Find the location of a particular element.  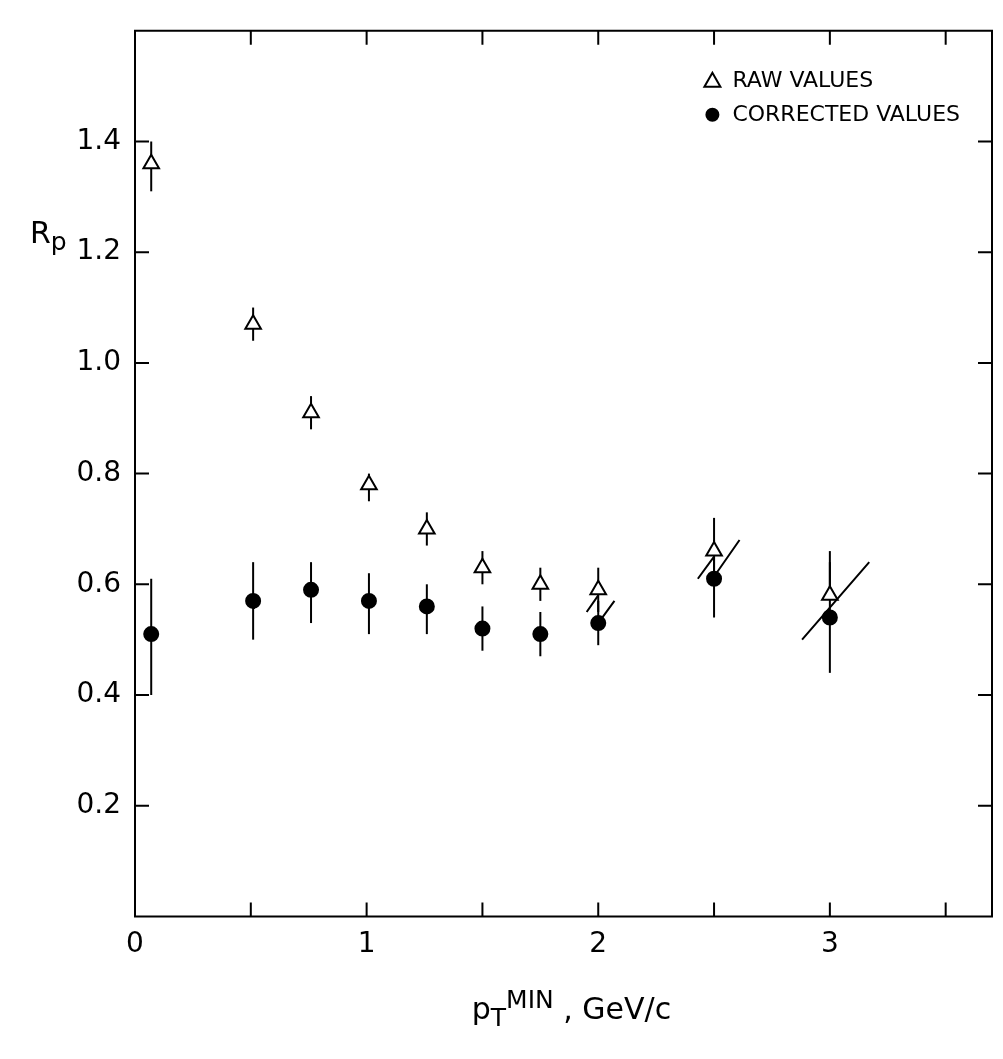

y-tick-label: 1.4 is located at coordinates (98, 139).